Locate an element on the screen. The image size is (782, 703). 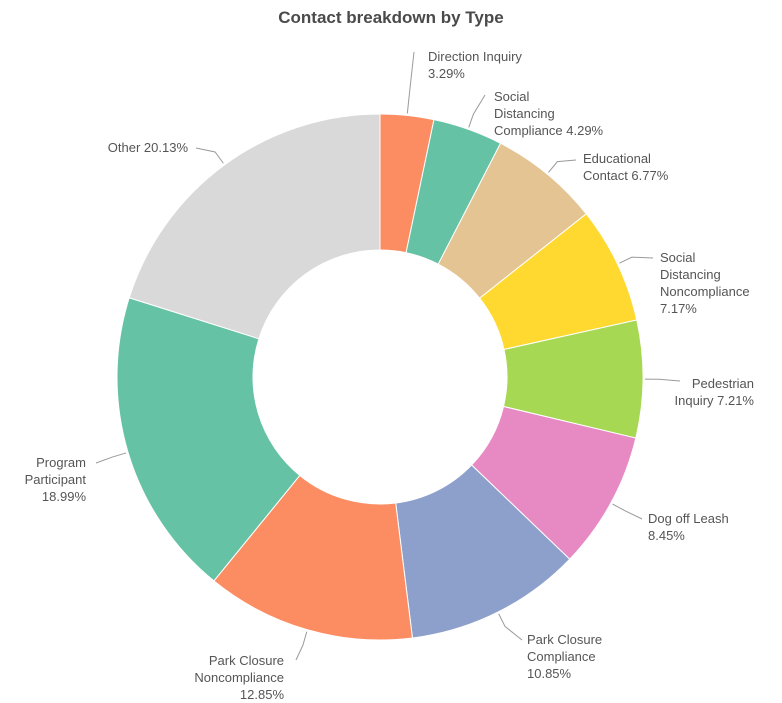
slice-label: Direction Inquiry 3.29% is located at coordinates (475, 65).